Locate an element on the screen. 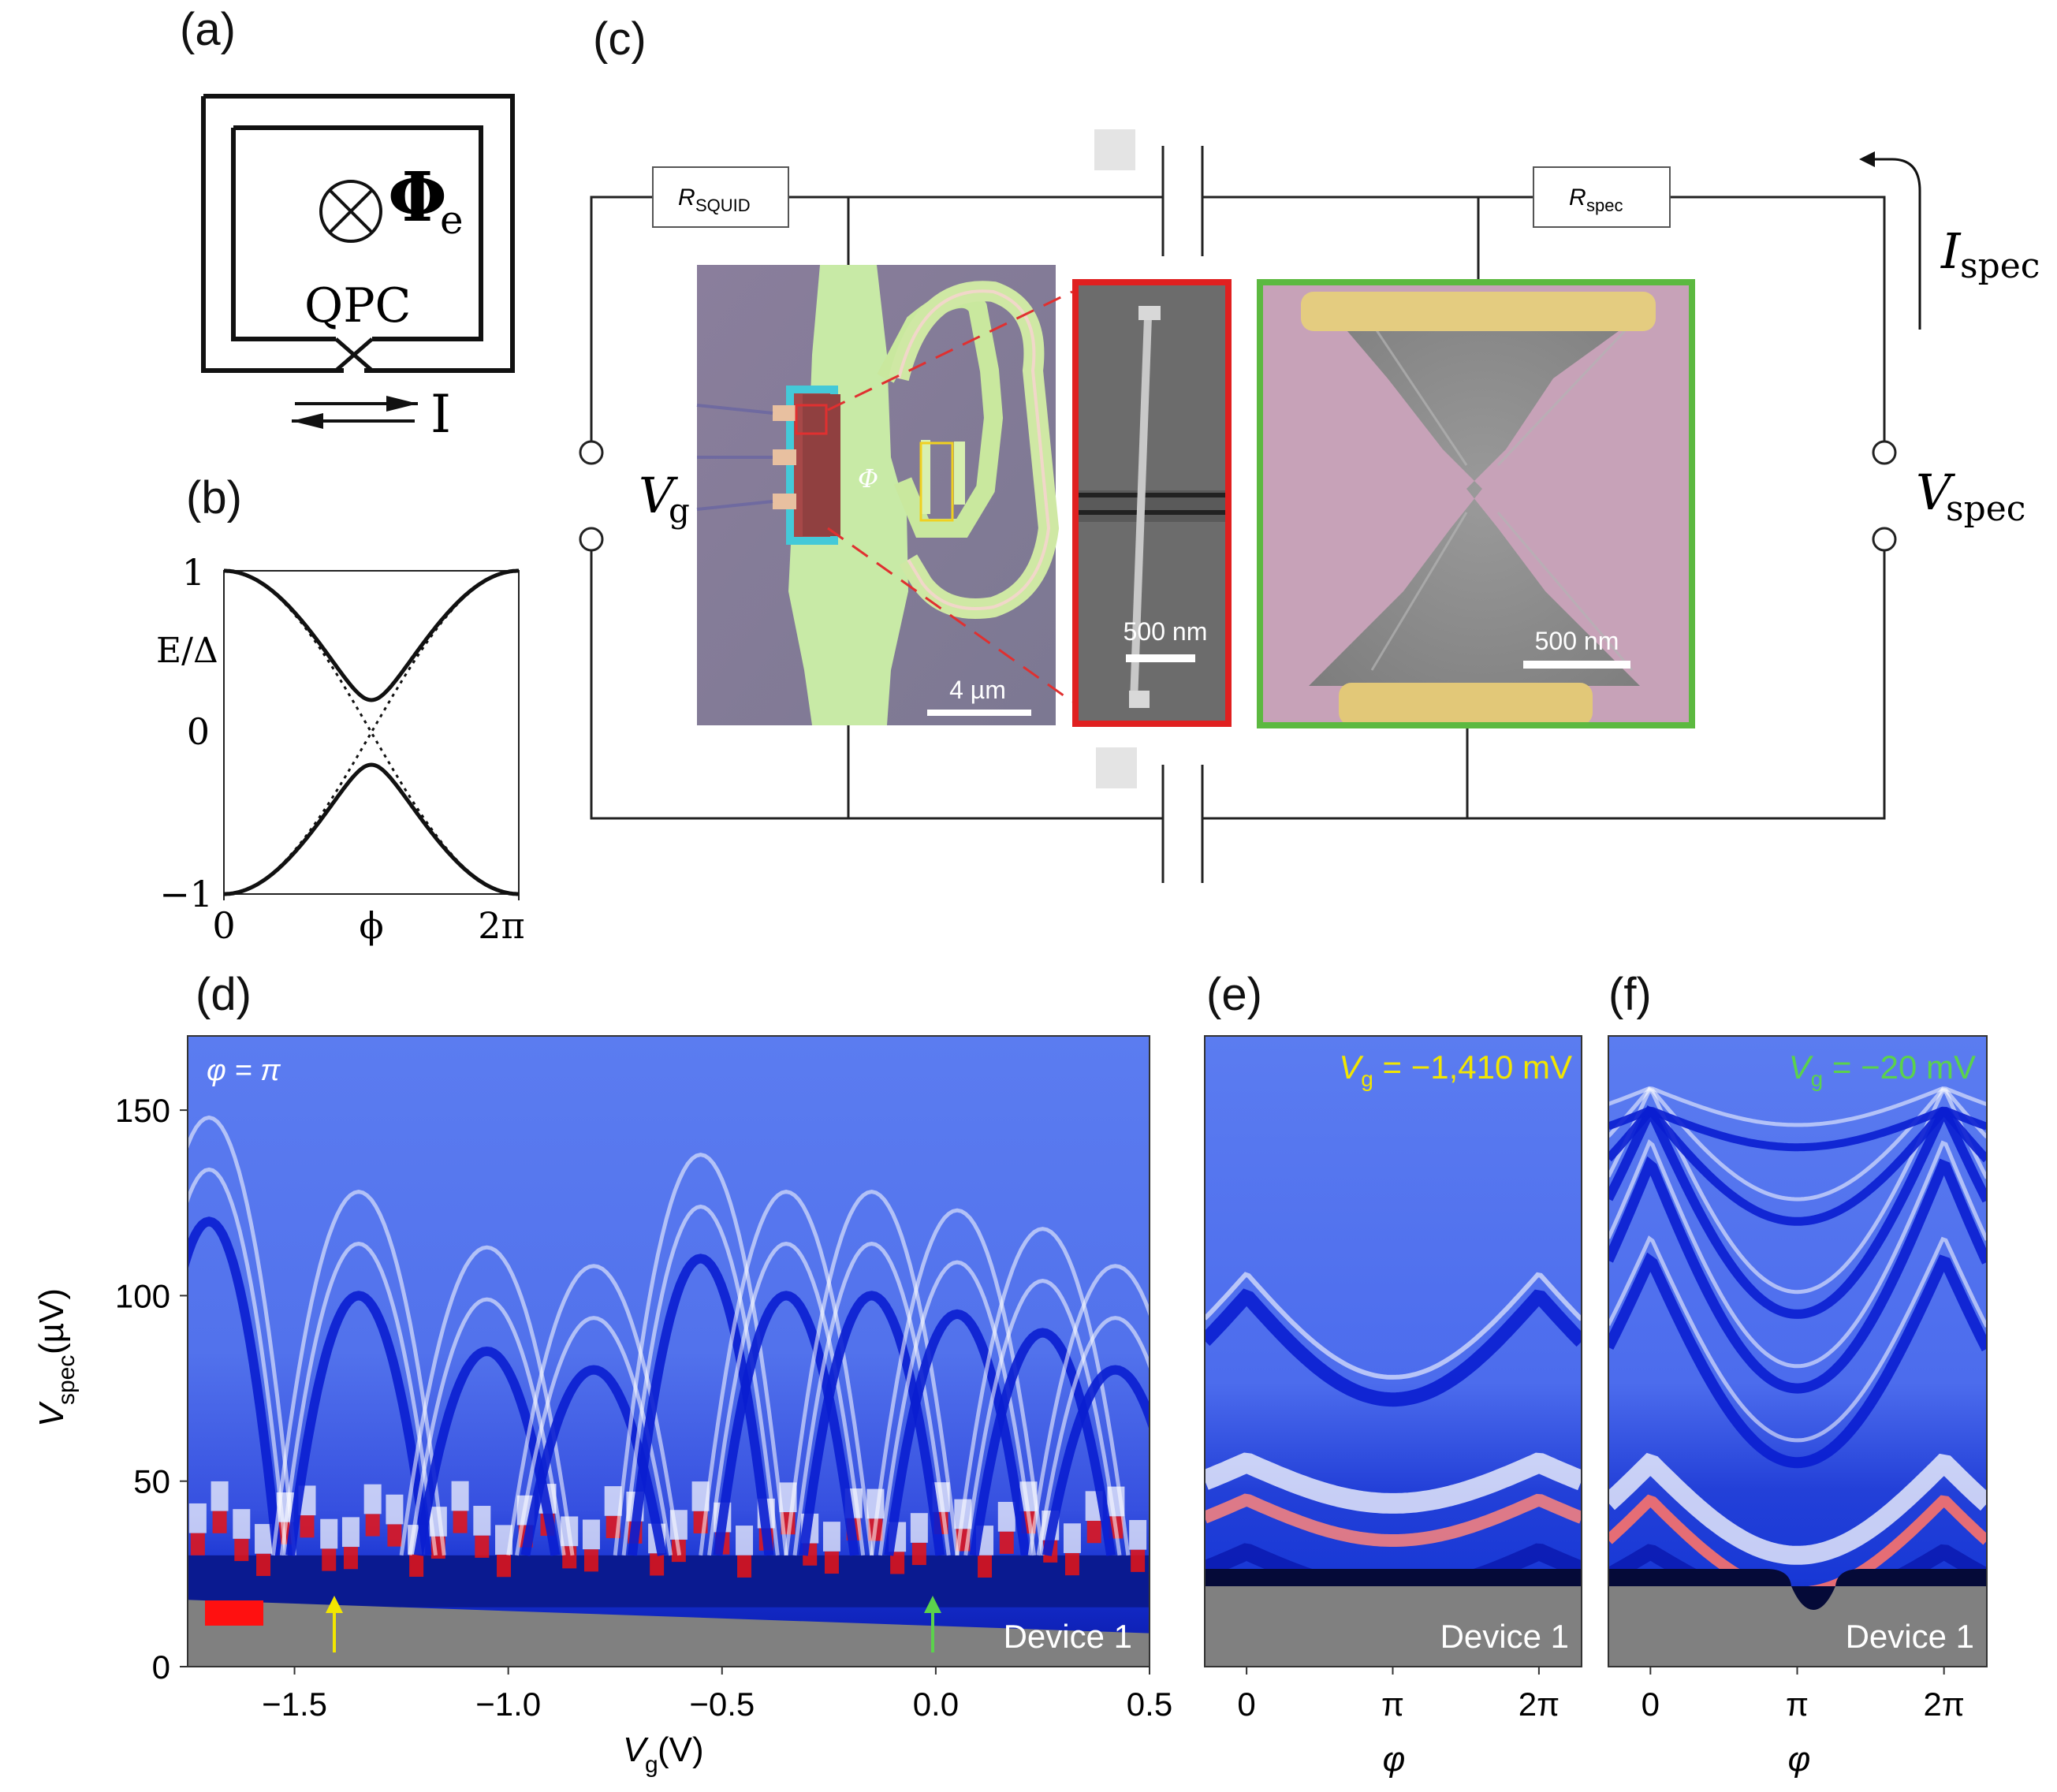 This screenshot has width=2057, height=1792. abs-transparent-upper is located at coordinates (371, 652).